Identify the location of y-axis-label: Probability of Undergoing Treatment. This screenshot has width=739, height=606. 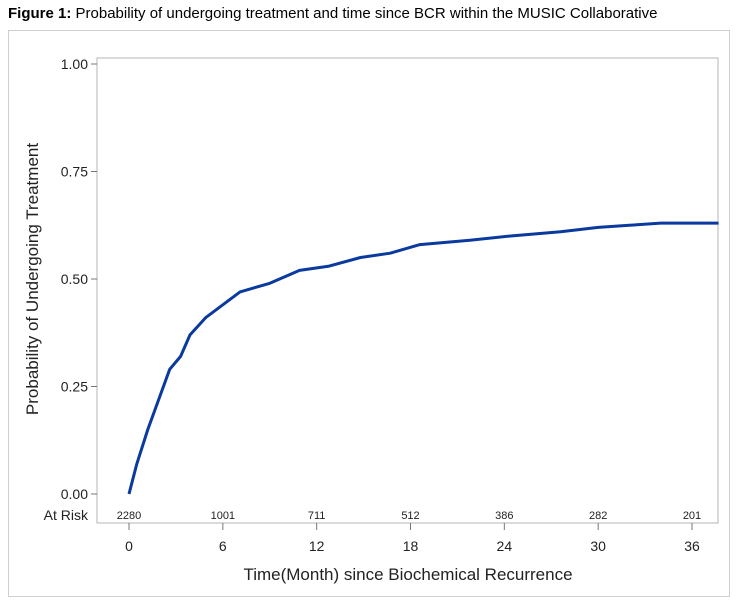
(32, 279).